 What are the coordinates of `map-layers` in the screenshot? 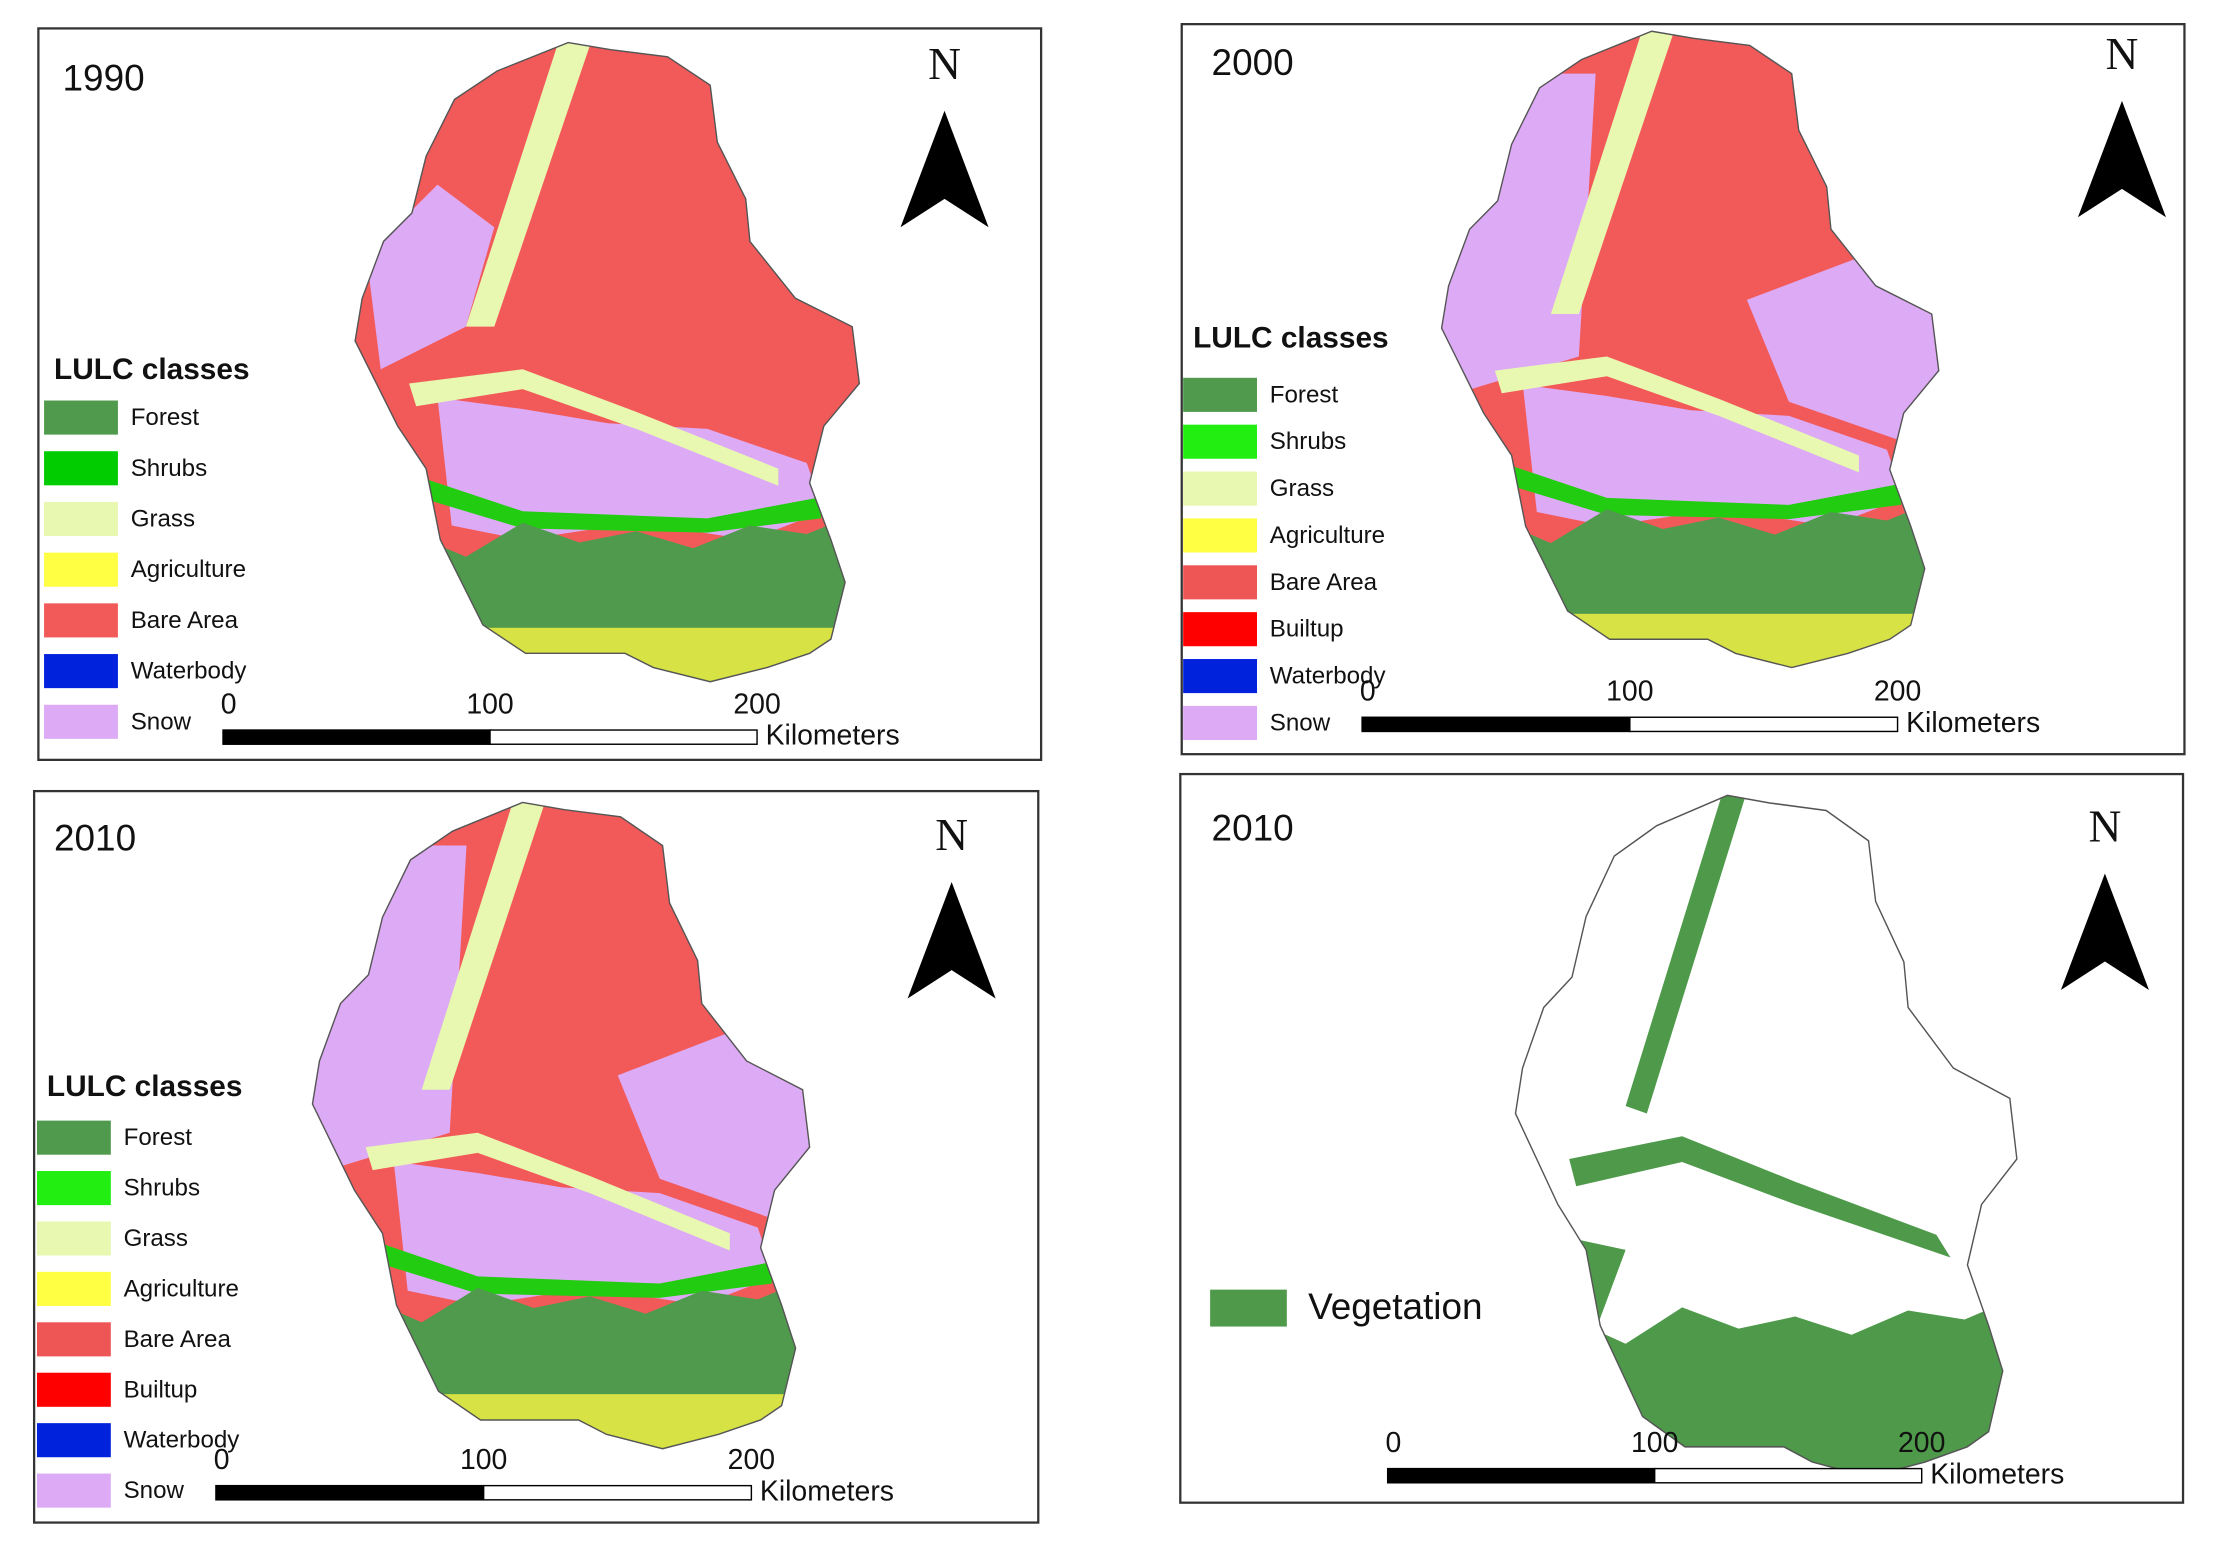 It's located at (1690, 349).